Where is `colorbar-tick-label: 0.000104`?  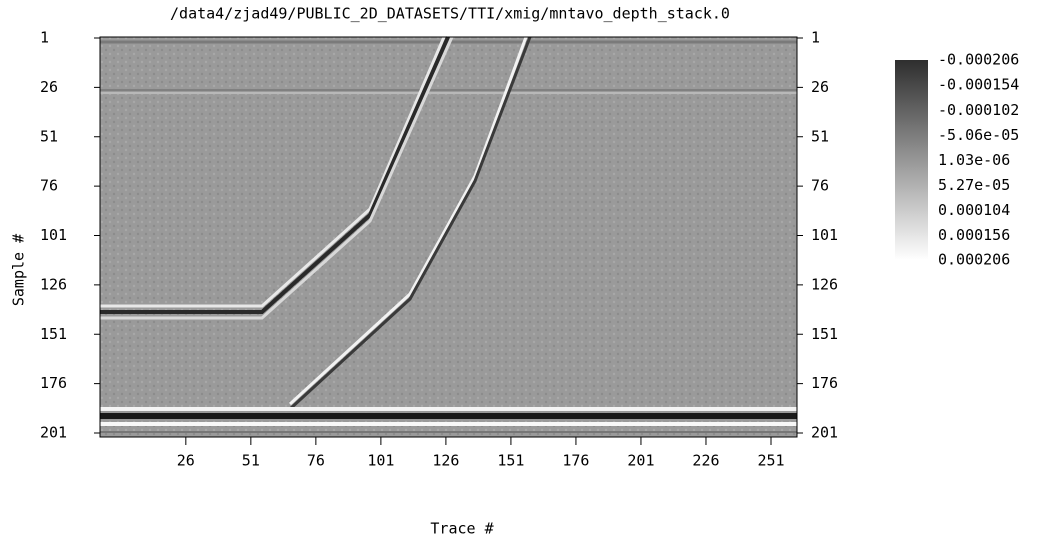
colorbar-tick-label: 0.000104 is located at coordinates (974, 210).